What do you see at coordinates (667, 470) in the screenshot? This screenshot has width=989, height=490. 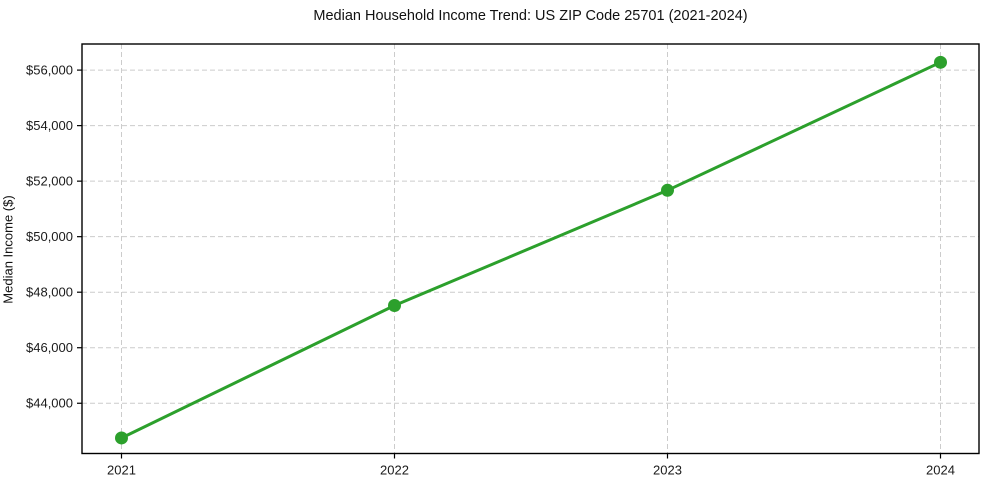 I see `x-tick-label: 2023` at bounding box center [667, 470].